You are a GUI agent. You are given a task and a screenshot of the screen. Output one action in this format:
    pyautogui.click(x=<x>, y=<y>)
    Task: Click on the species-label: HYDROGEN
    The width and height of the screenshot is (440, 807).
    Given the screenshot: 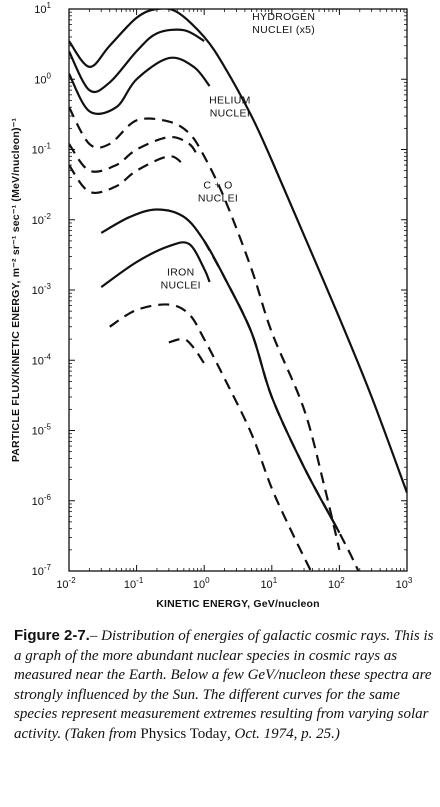 What is the action you would take?
    pyautogui.click(x=283, y=17)
    